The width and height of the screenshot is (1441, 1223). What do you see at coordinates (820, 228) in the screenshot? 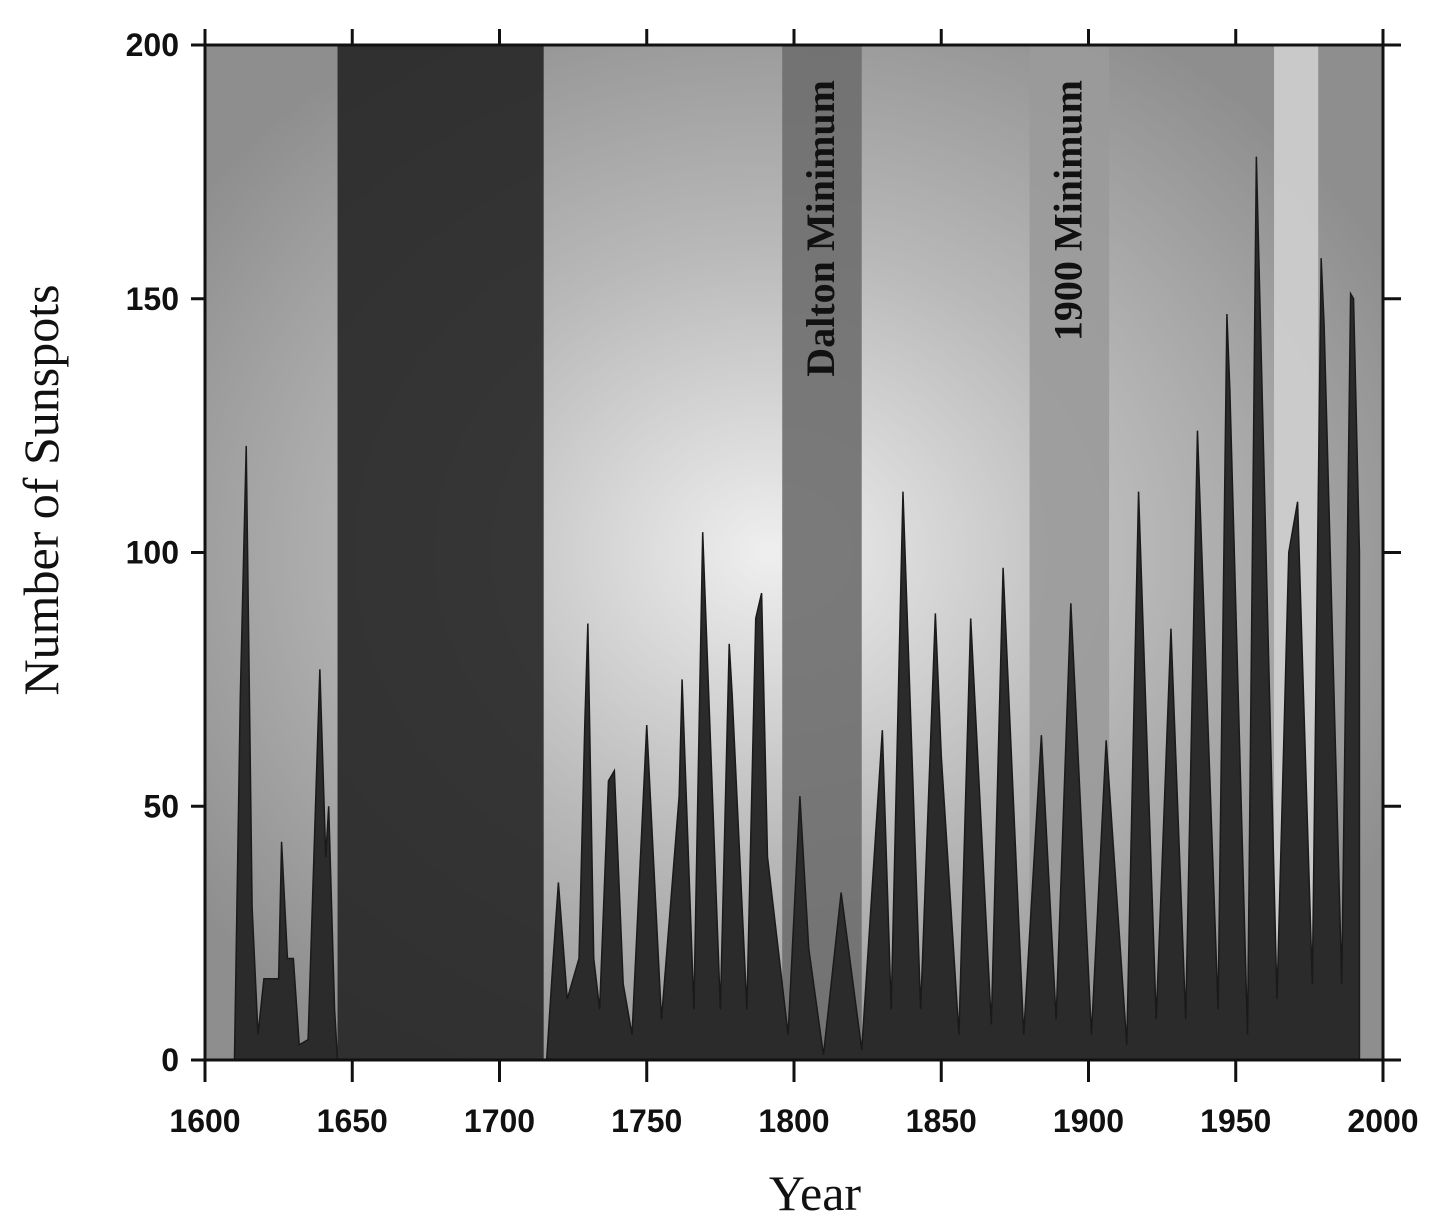
I see `region-label: Dalton Minimum` at bounding box center [820, 228].